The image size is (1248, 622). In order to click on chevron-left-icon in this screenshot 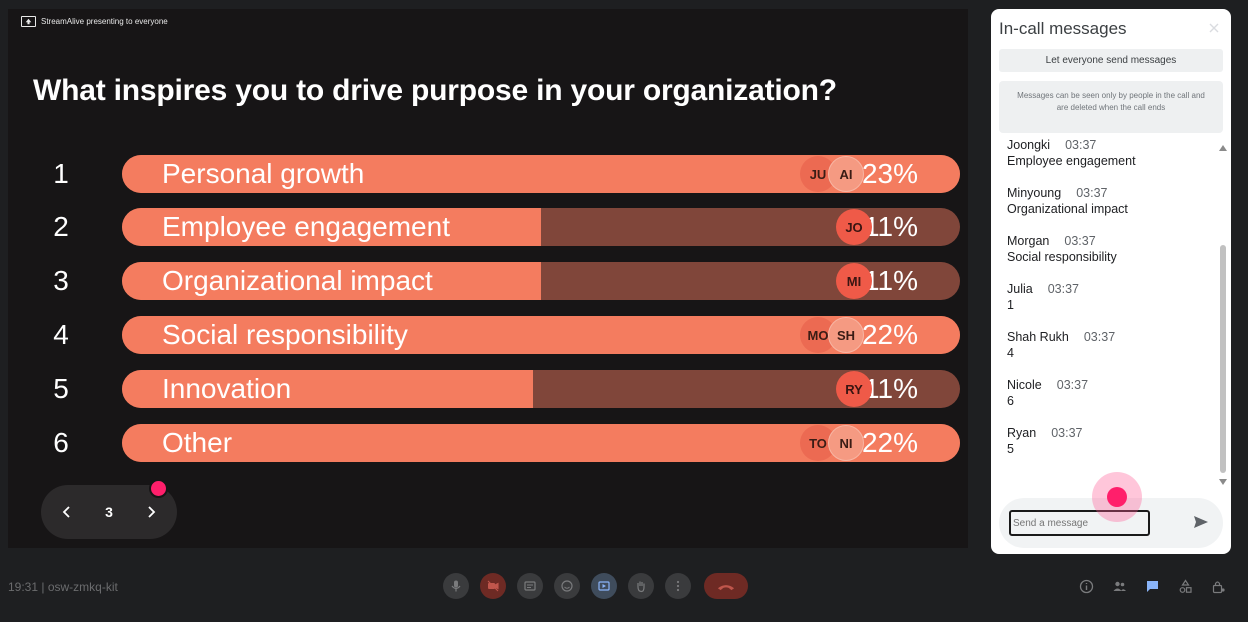, I will do `click(66, 512)`.